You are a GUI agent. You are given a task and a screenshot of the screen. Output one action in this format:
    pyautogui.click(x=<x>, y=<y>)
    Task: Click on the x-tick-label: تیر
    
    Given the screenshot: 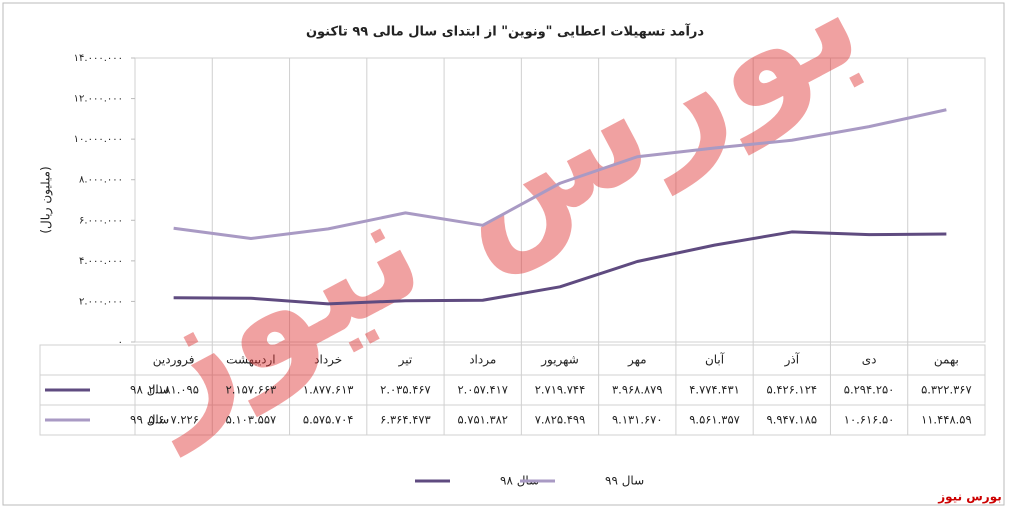 What is the action you would take?
    pyautogui.click(x=405, y=360)
    